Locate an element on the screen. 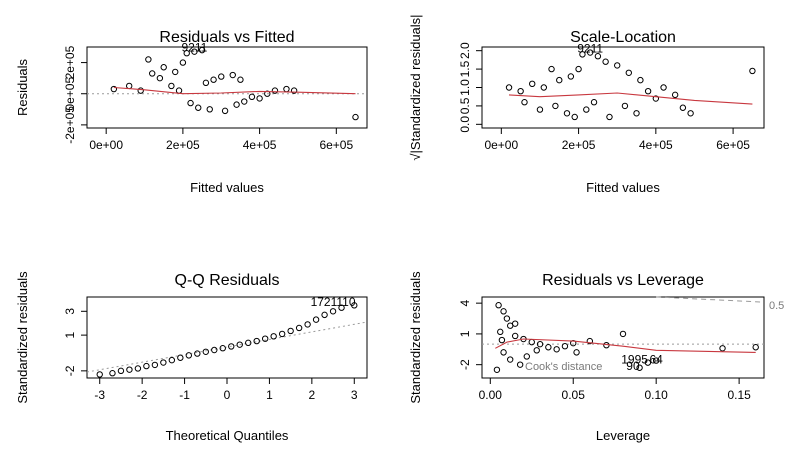  x-tick-label: 0.00 is located at coordinates (491, 395).